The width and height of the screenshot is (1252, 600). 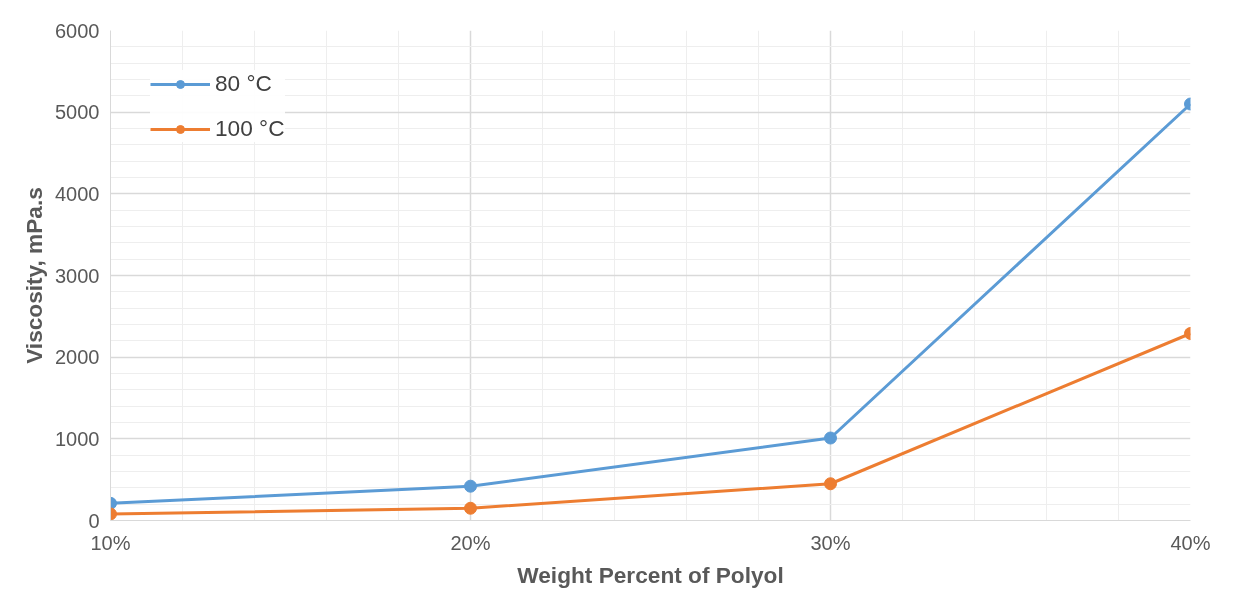 What do you see at coordinates (94, 520) in the screenshot?
I see `y-tick-label: 0` at bounding box center [94, 520].